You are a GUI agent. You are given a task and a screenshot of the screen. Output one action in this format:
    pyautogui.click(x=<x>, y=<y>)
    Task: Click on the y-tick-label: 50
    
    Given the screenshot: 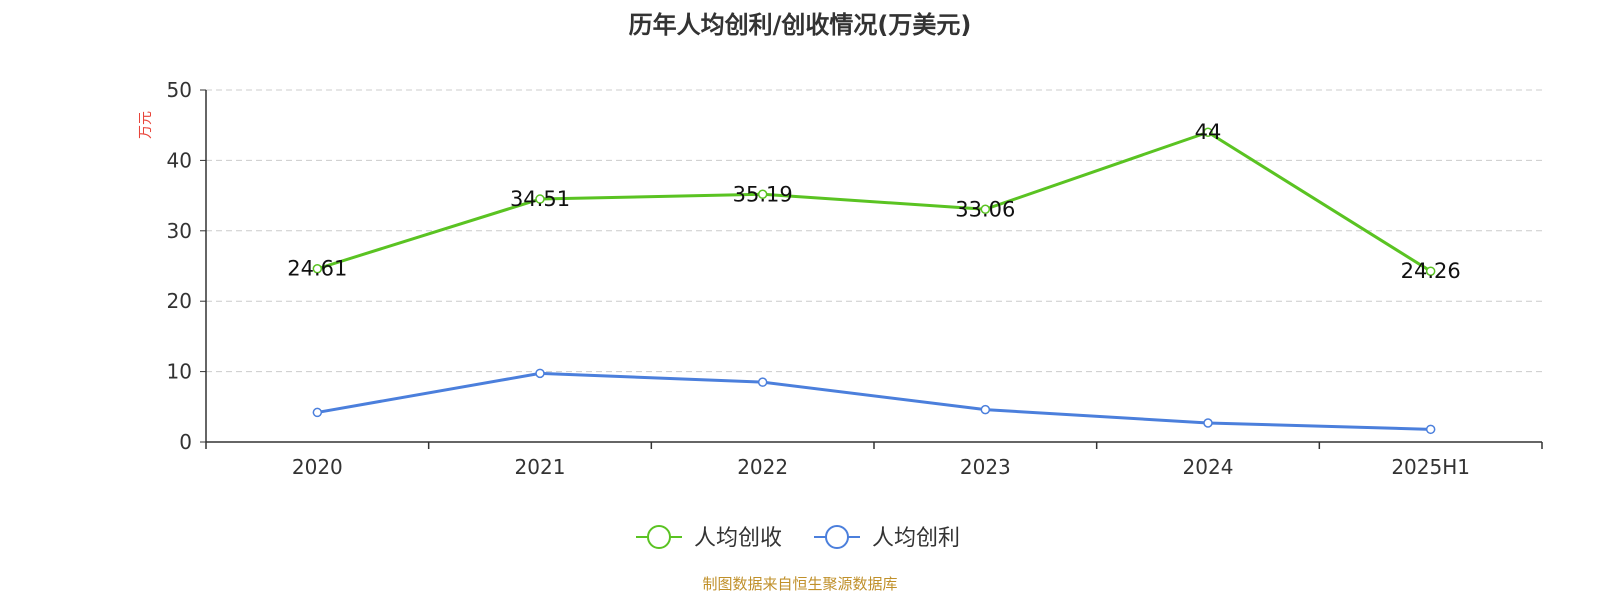 What is the action you would take?
    pyautogui.click(x=179, y=90)
    